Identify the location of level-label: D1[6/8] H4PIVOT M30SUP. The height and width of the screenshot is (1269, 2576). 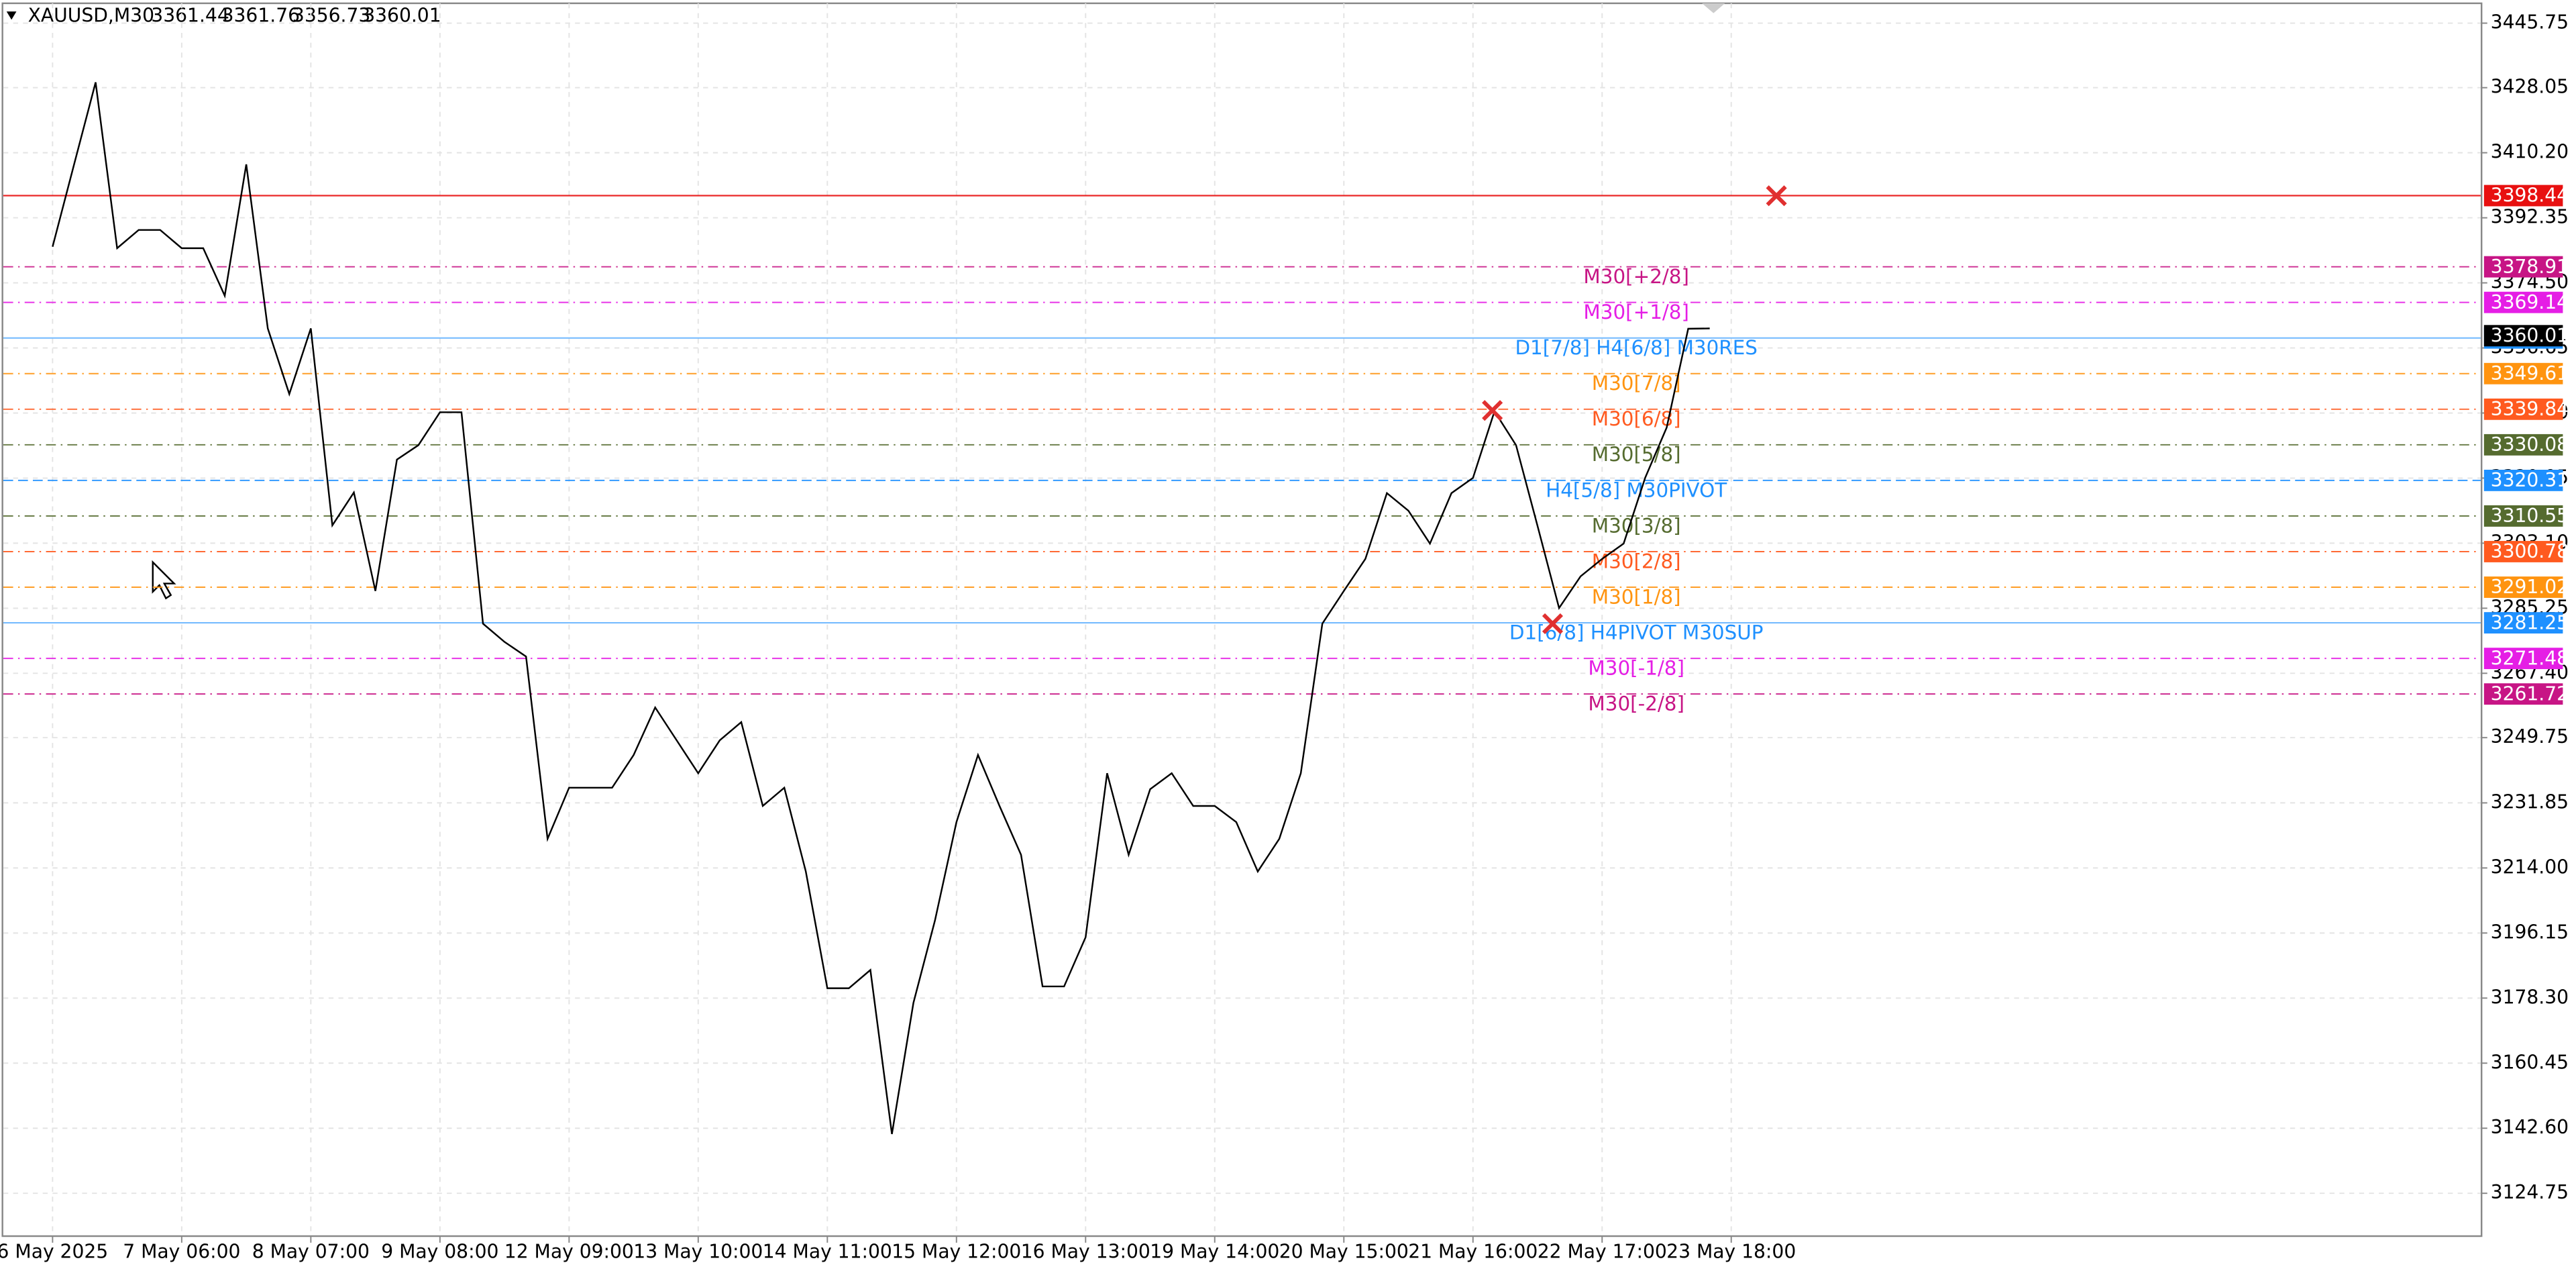
(1636, 632).